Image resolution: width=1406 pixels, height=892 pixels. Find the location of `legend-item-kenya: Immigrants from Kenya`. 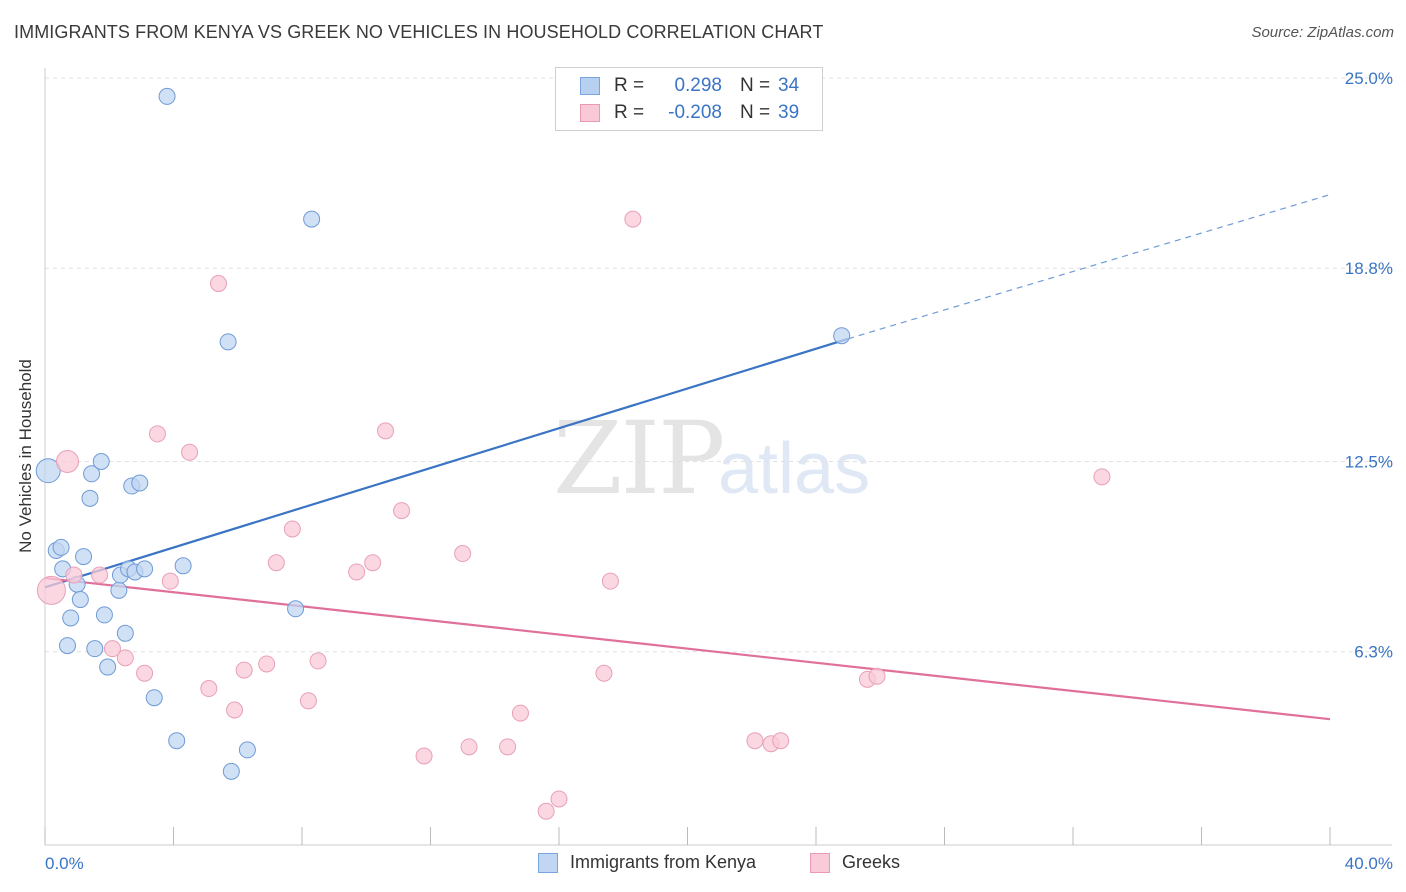

legend-item-kenya: Immigrants from Kenya is located at coordinates (647, 862).